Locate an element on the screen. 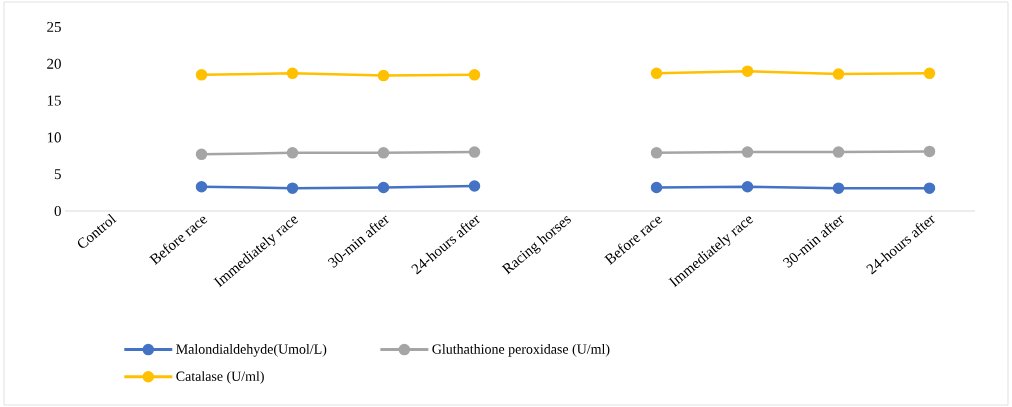 The height and width of the screenshot is (407, 1012). y-tick-label: 25 is located at coordinates (54, 27).